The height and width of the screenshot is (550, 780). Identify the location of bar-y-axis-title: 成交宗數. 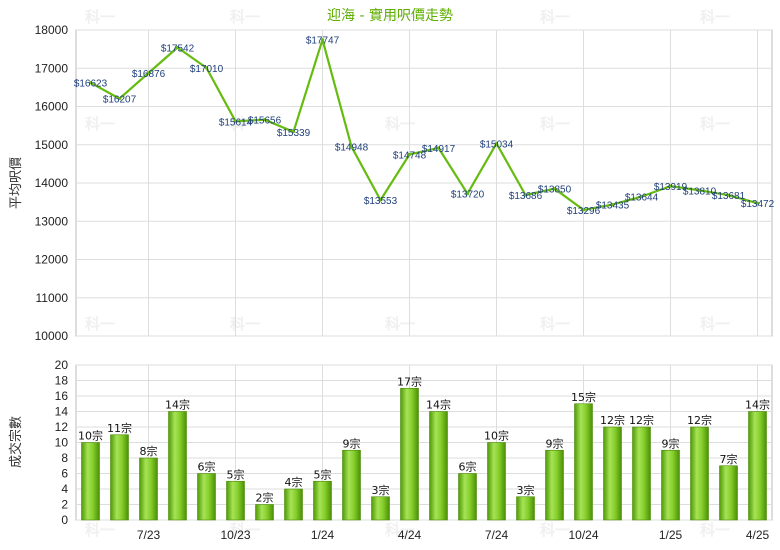
(16, 442).